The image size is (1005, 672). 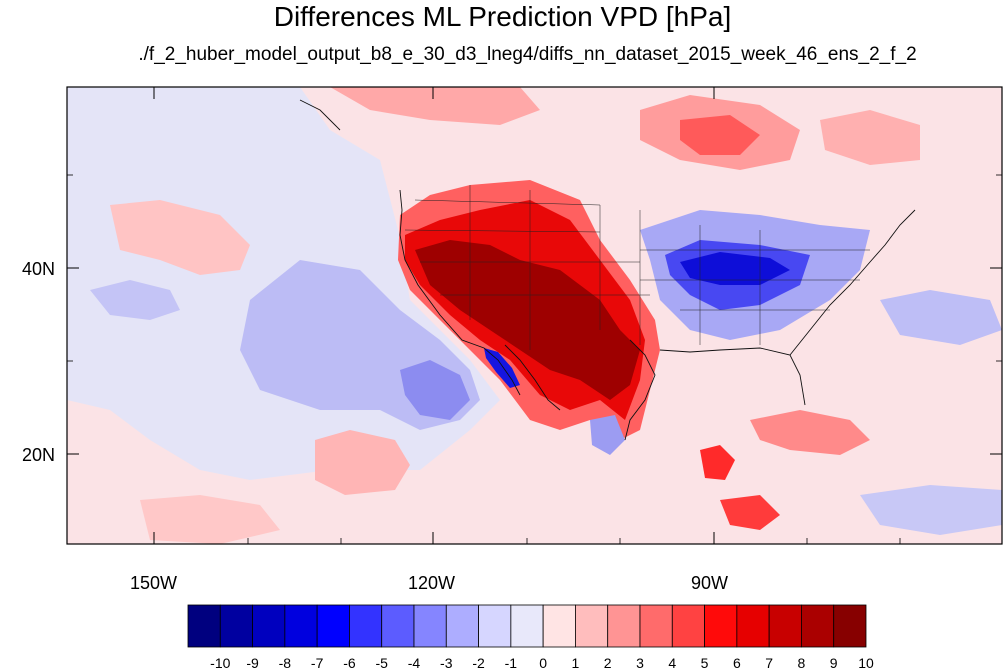 I want to click on colorbar-label: -6, so click(x=349, y=663).